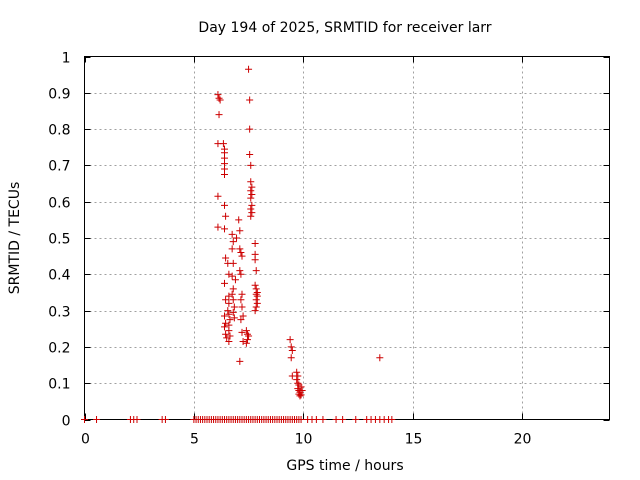  What do you see at coordinates (59, 204) in the screenshot?
I see `y-tick-label: 0.6` at bounding box center [59, 204].